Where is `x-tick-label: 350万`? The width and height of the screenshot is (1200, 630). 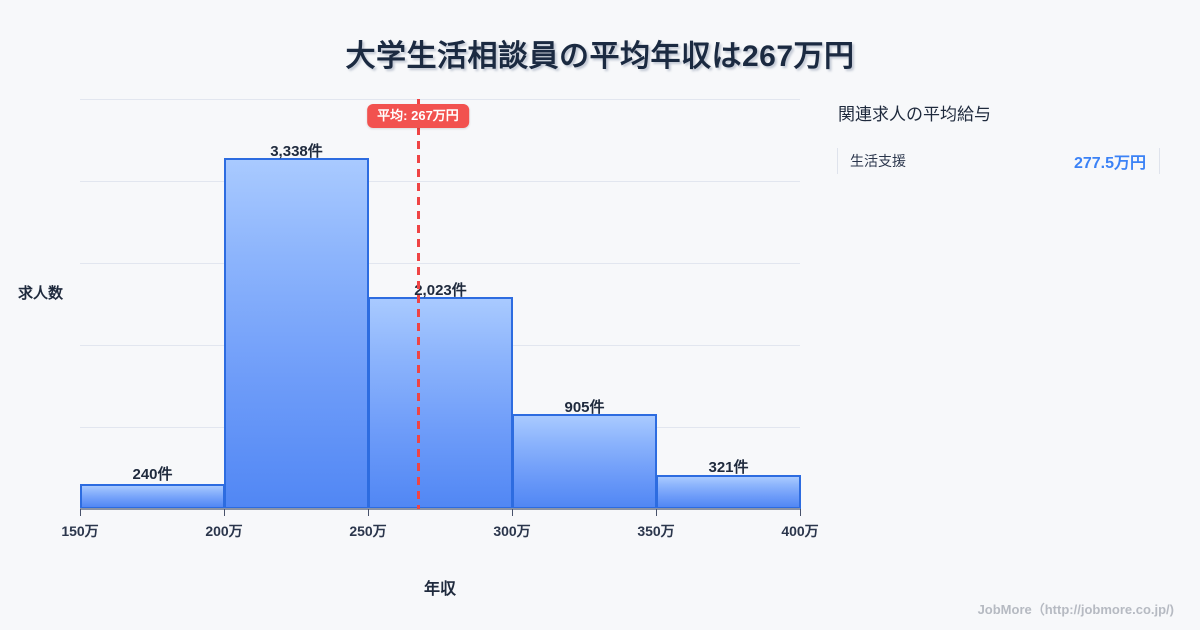 x-tick-label: 350万 is located at coordinates (656, 531).